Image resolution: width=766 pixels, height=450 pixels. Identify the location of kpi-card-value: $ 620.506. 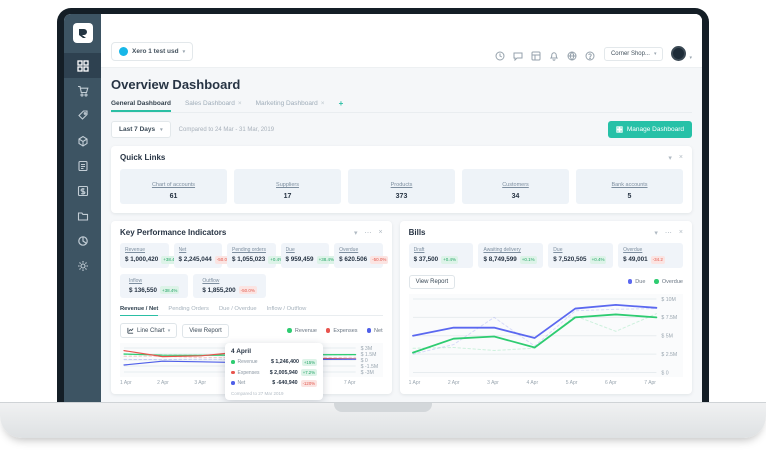
(353, 259).